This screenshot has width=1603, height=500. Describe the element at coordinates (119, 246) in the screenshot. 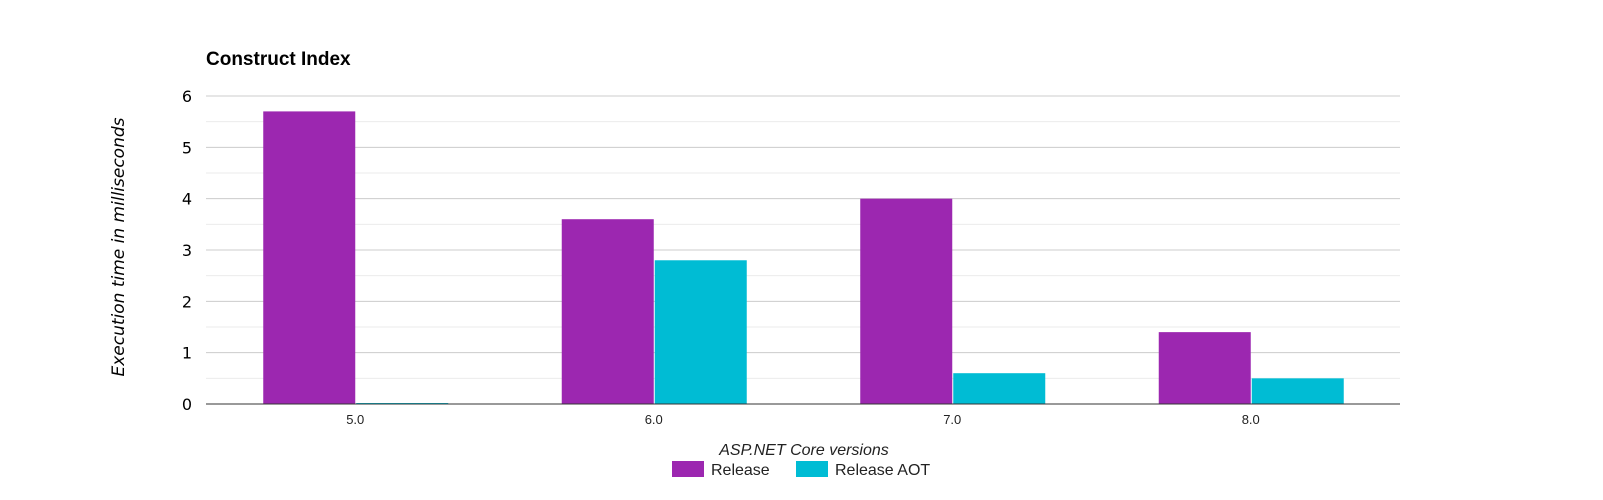

I see `y-axis-label: Execution time in milliseconds` at that location.